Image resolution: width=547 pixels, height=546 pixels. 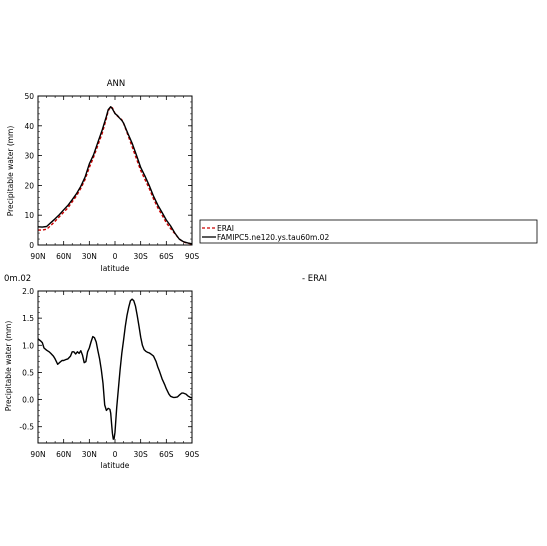 I want to click on y-tick-label: 0.0, so click(x=28, y=400).